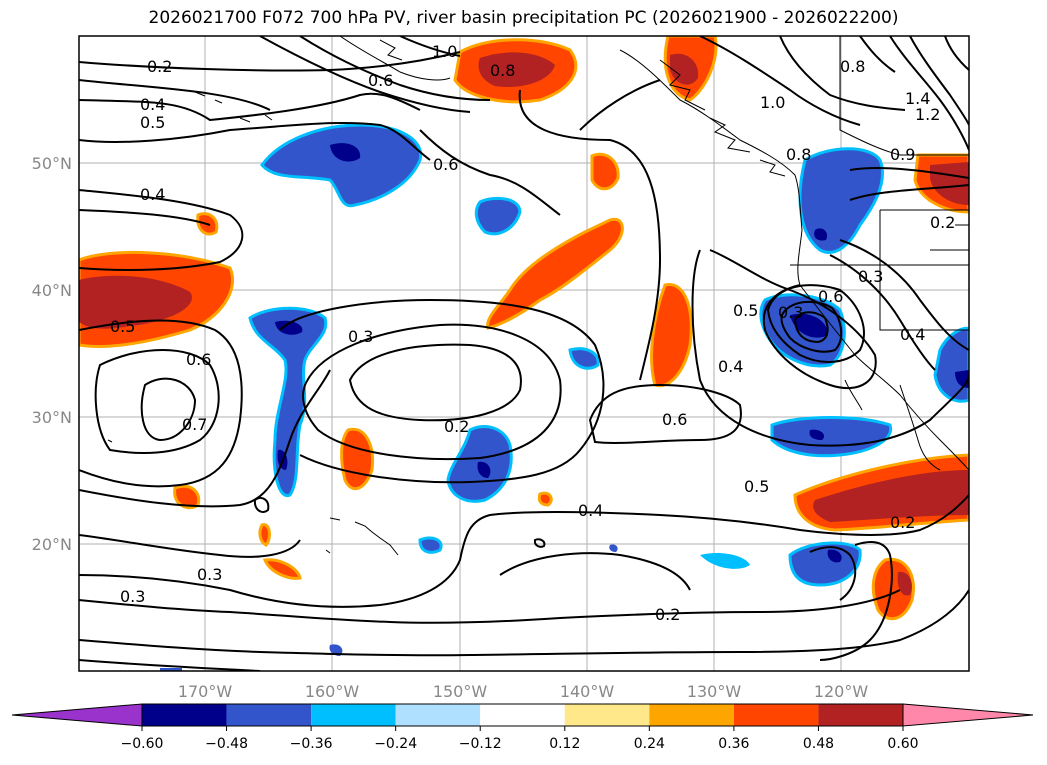  I want to click on lon-label: 120°W, so click(841, 691).